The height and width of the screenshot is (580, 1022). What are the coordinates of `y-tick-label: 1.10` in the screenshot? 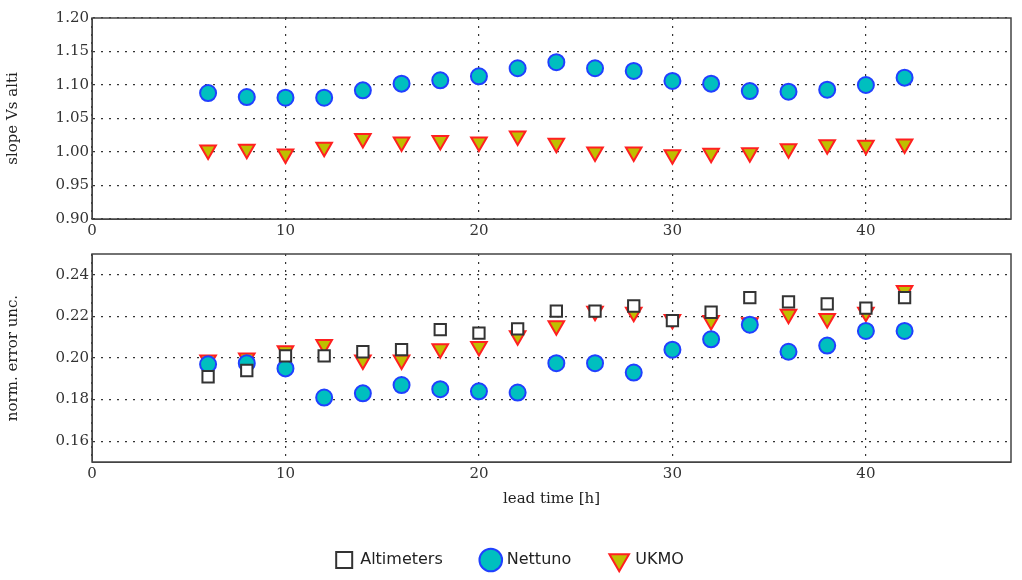 It's located at (72, 83).